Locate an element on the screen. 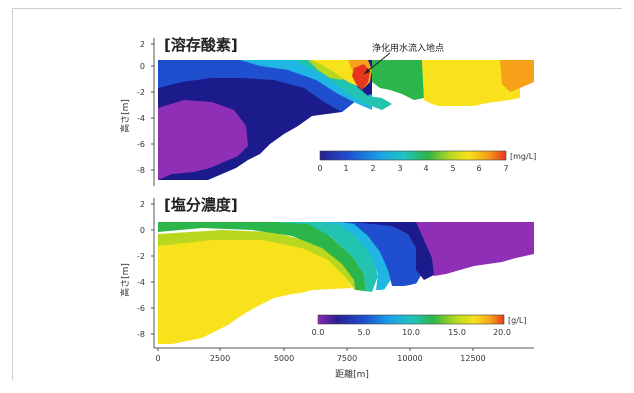 The image size is (634, 393). do-region-yellow-right is located at coordinates (471, 85).